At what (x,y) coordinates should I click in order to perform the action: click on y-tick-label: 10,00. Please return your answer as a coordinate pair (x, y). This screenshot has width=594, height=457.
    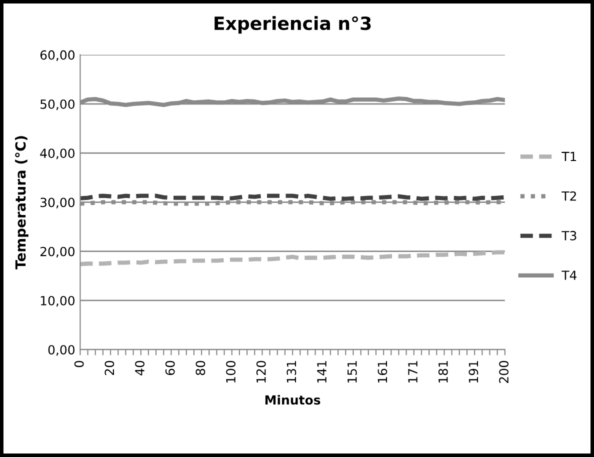
    Looking at the image, I should click on (57, 301).